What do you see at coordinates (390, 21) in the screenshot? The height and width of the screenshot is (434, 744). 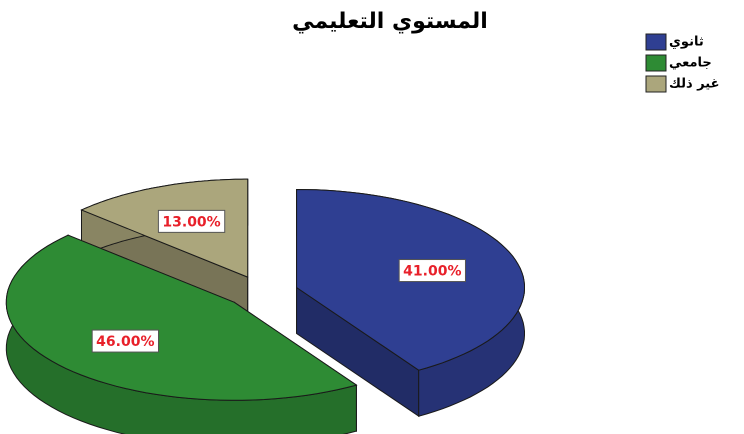 I see `chart-title: المستوي التعليمي` at bounding box center [390, 21].